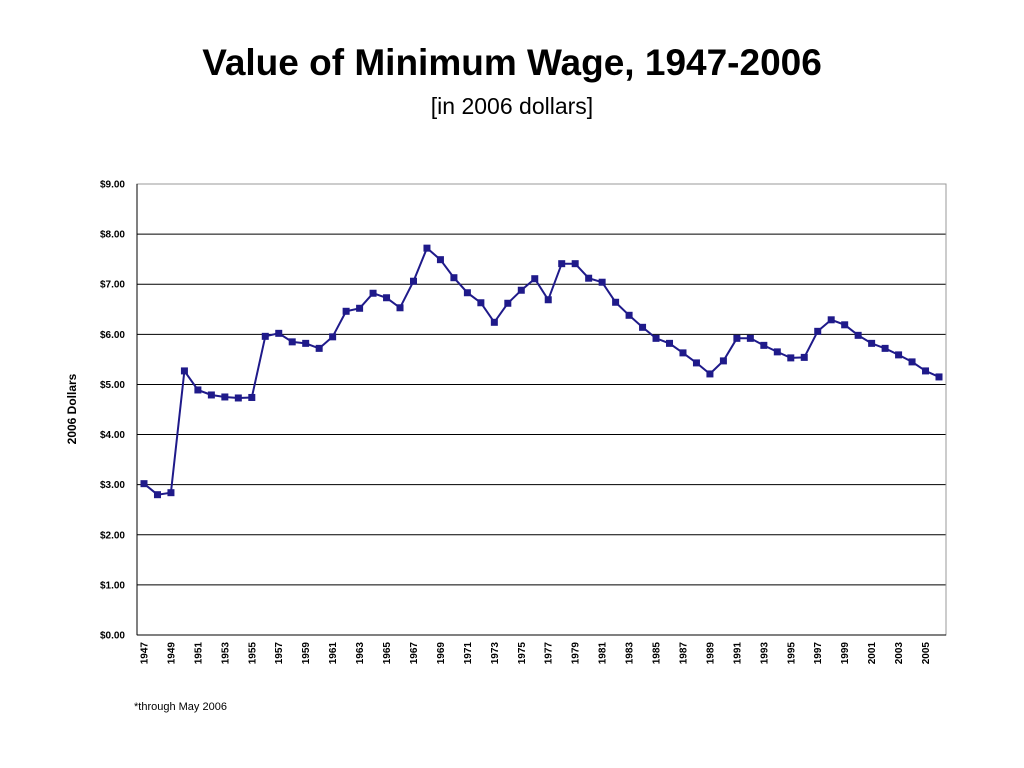 The image size is (1024, 768). Describe the element at coordinates (872, 653) in the screenshot. I see `x-tick-label: 2001` at that location.